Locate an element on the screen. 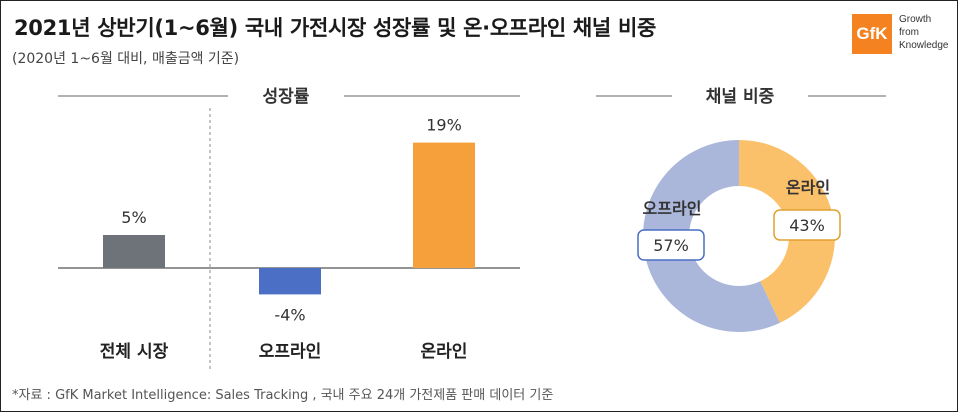 The height and width of the screenshot is (414, 960). donut-label-offline: 오프라인 is located at coordinates (672, 208).